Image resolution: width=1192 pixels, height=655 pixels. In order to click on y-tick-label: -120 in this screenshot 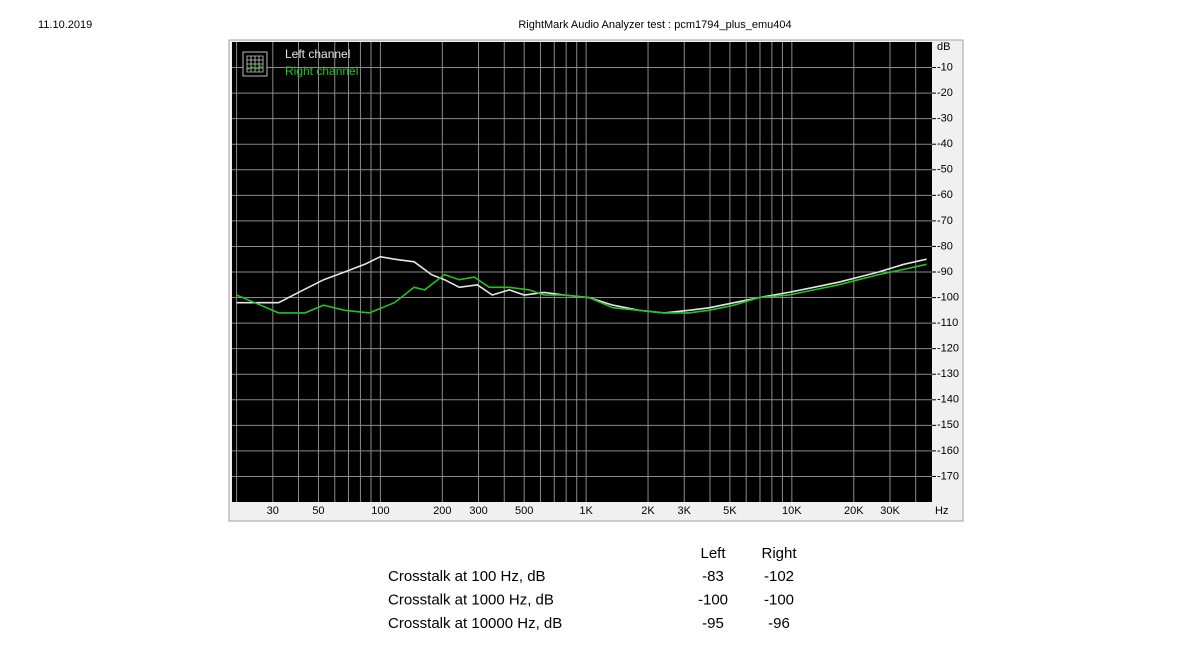, I will do `click(948, 349)`.